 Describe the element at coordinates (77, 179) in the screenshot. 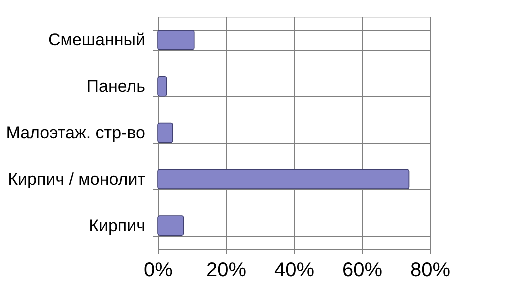

I see `y-tick-label: Кирпич / монолит` at that location.